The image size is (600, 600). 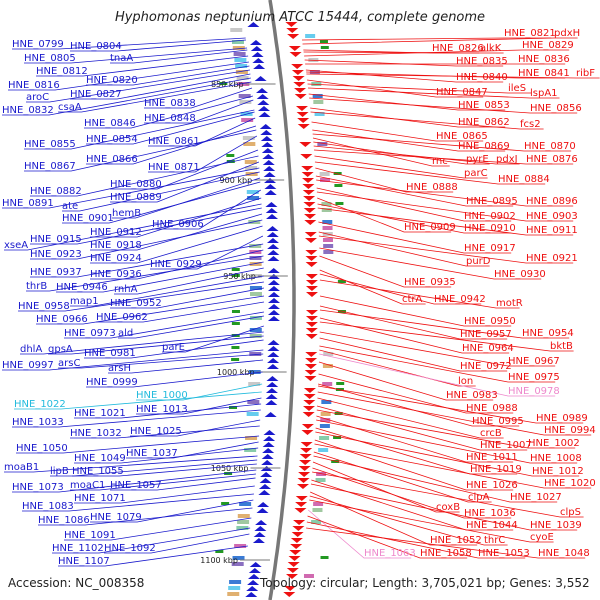 I want to click on gene-label: aroC, so click(x=37, y=97).